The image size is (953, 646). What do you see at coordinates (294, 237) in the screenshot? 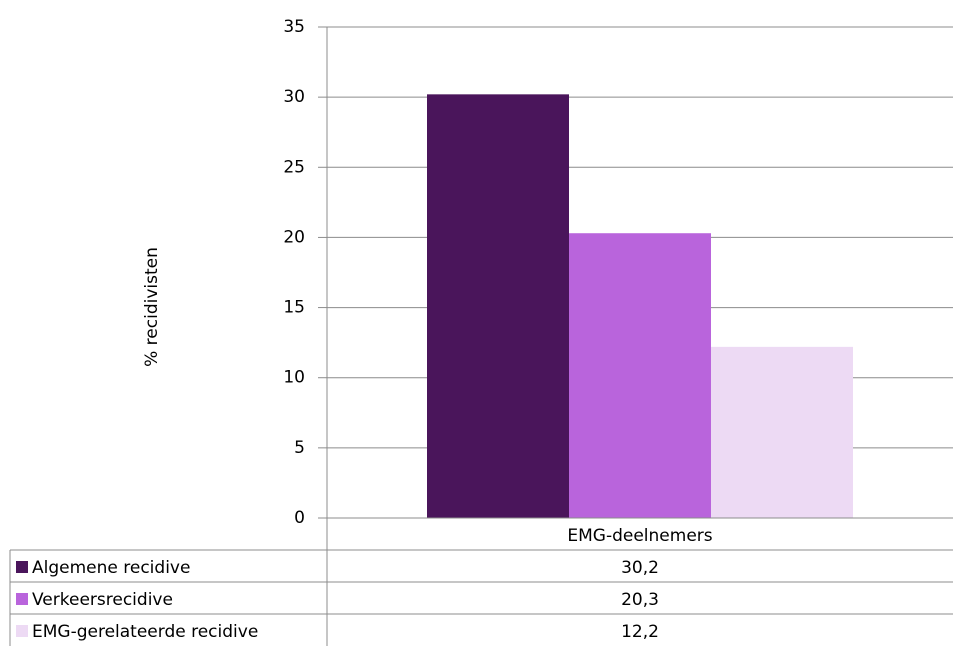
I see `y-tick-label: 20` at bounding box center [294, 237].